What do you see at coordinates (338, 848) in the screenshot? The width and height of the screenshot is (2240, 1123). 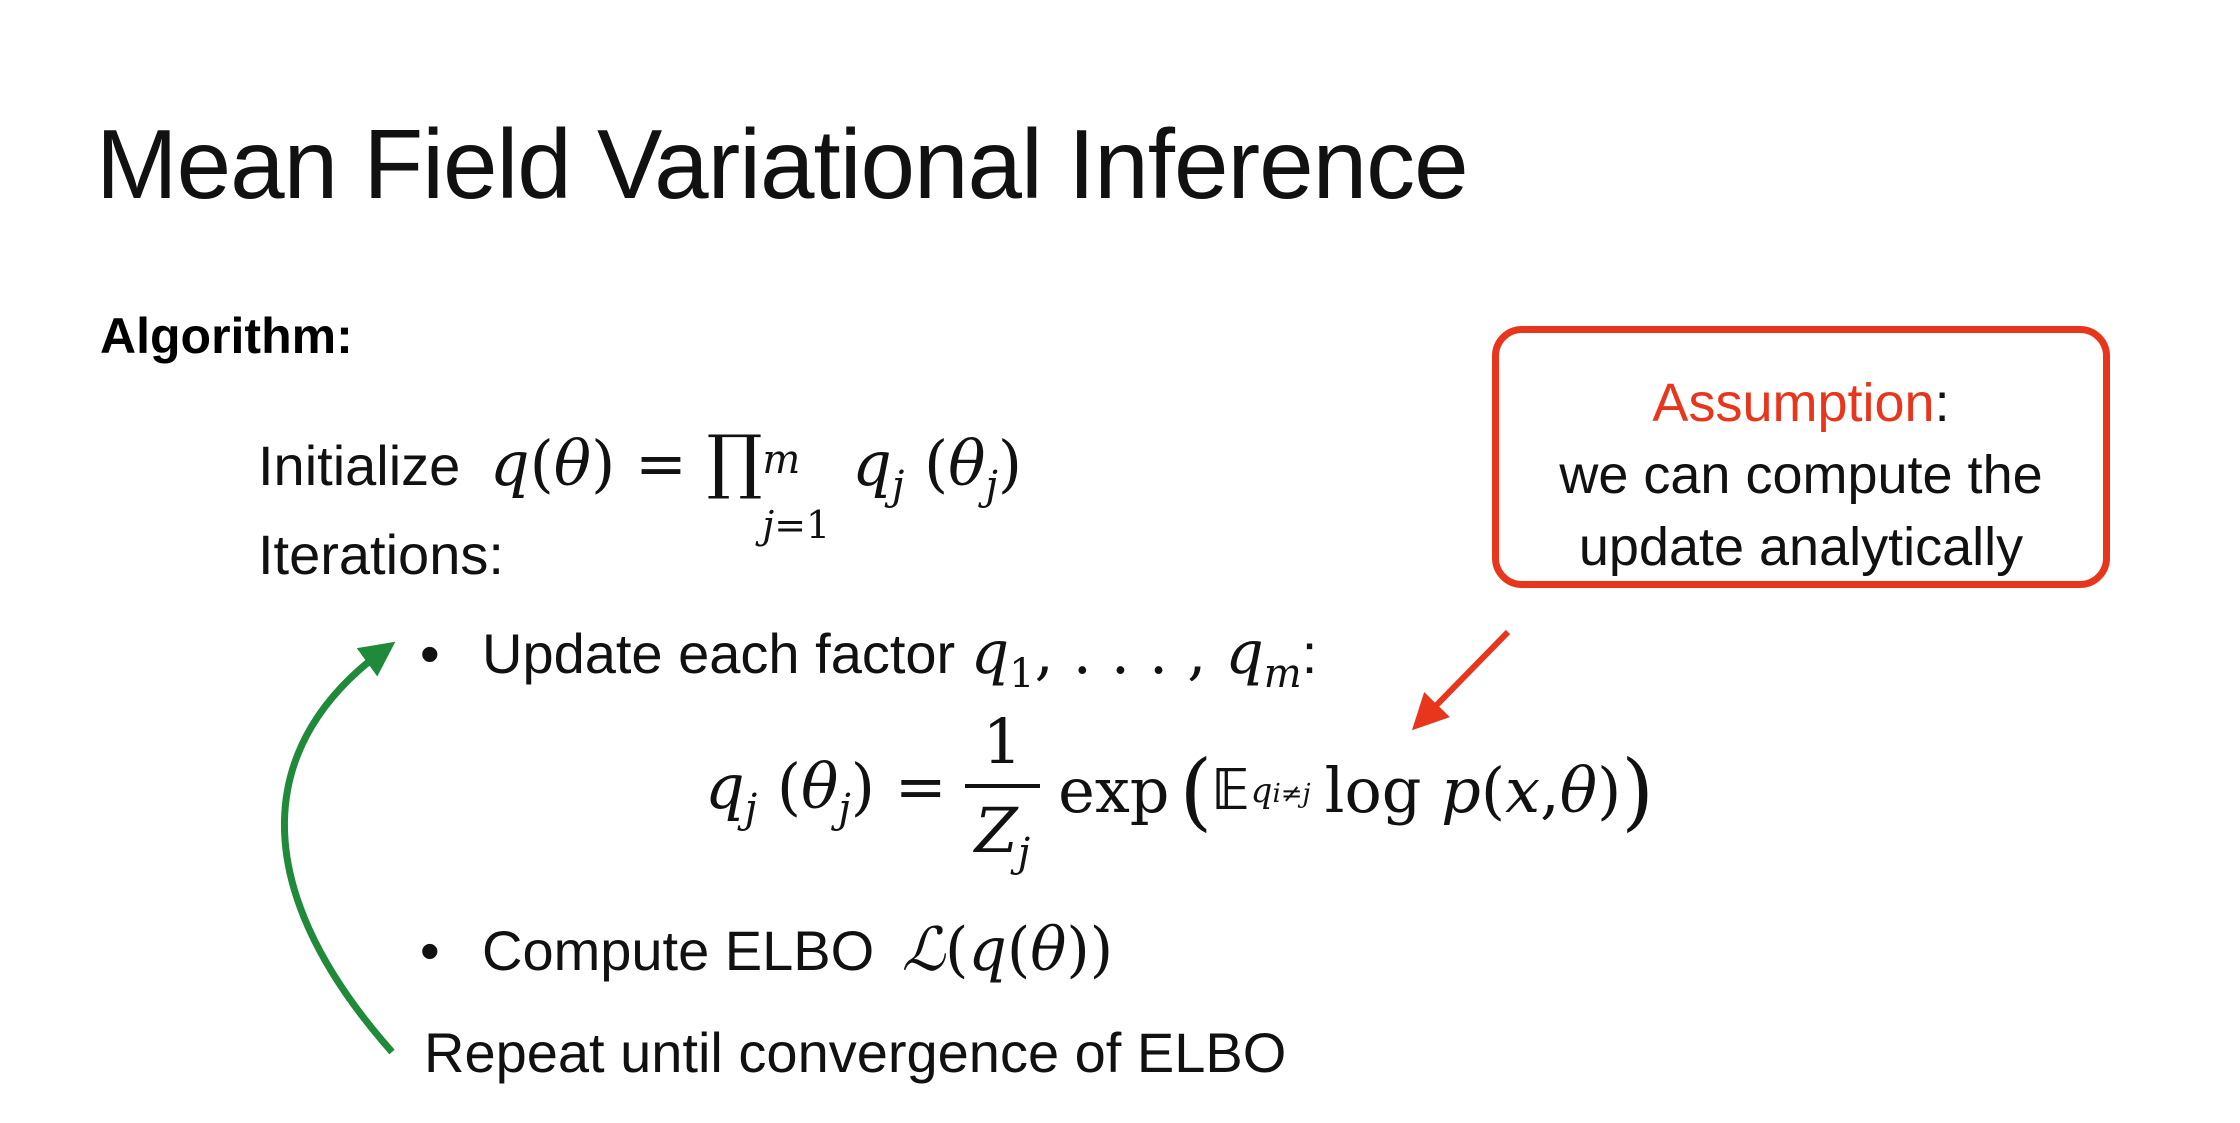 I see `loop-arrow-icon` at bounding box center [338, 848].